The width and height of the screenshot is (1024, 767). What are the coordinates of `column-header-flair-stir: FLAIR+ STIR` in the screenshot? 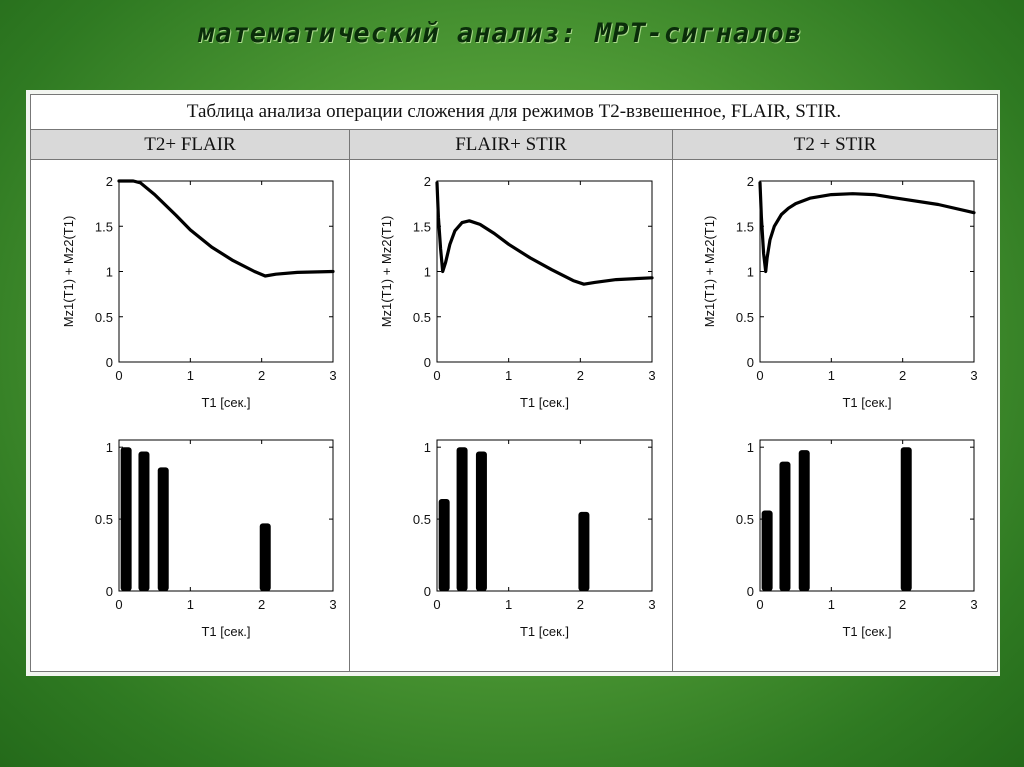 It's located at (511, 145).